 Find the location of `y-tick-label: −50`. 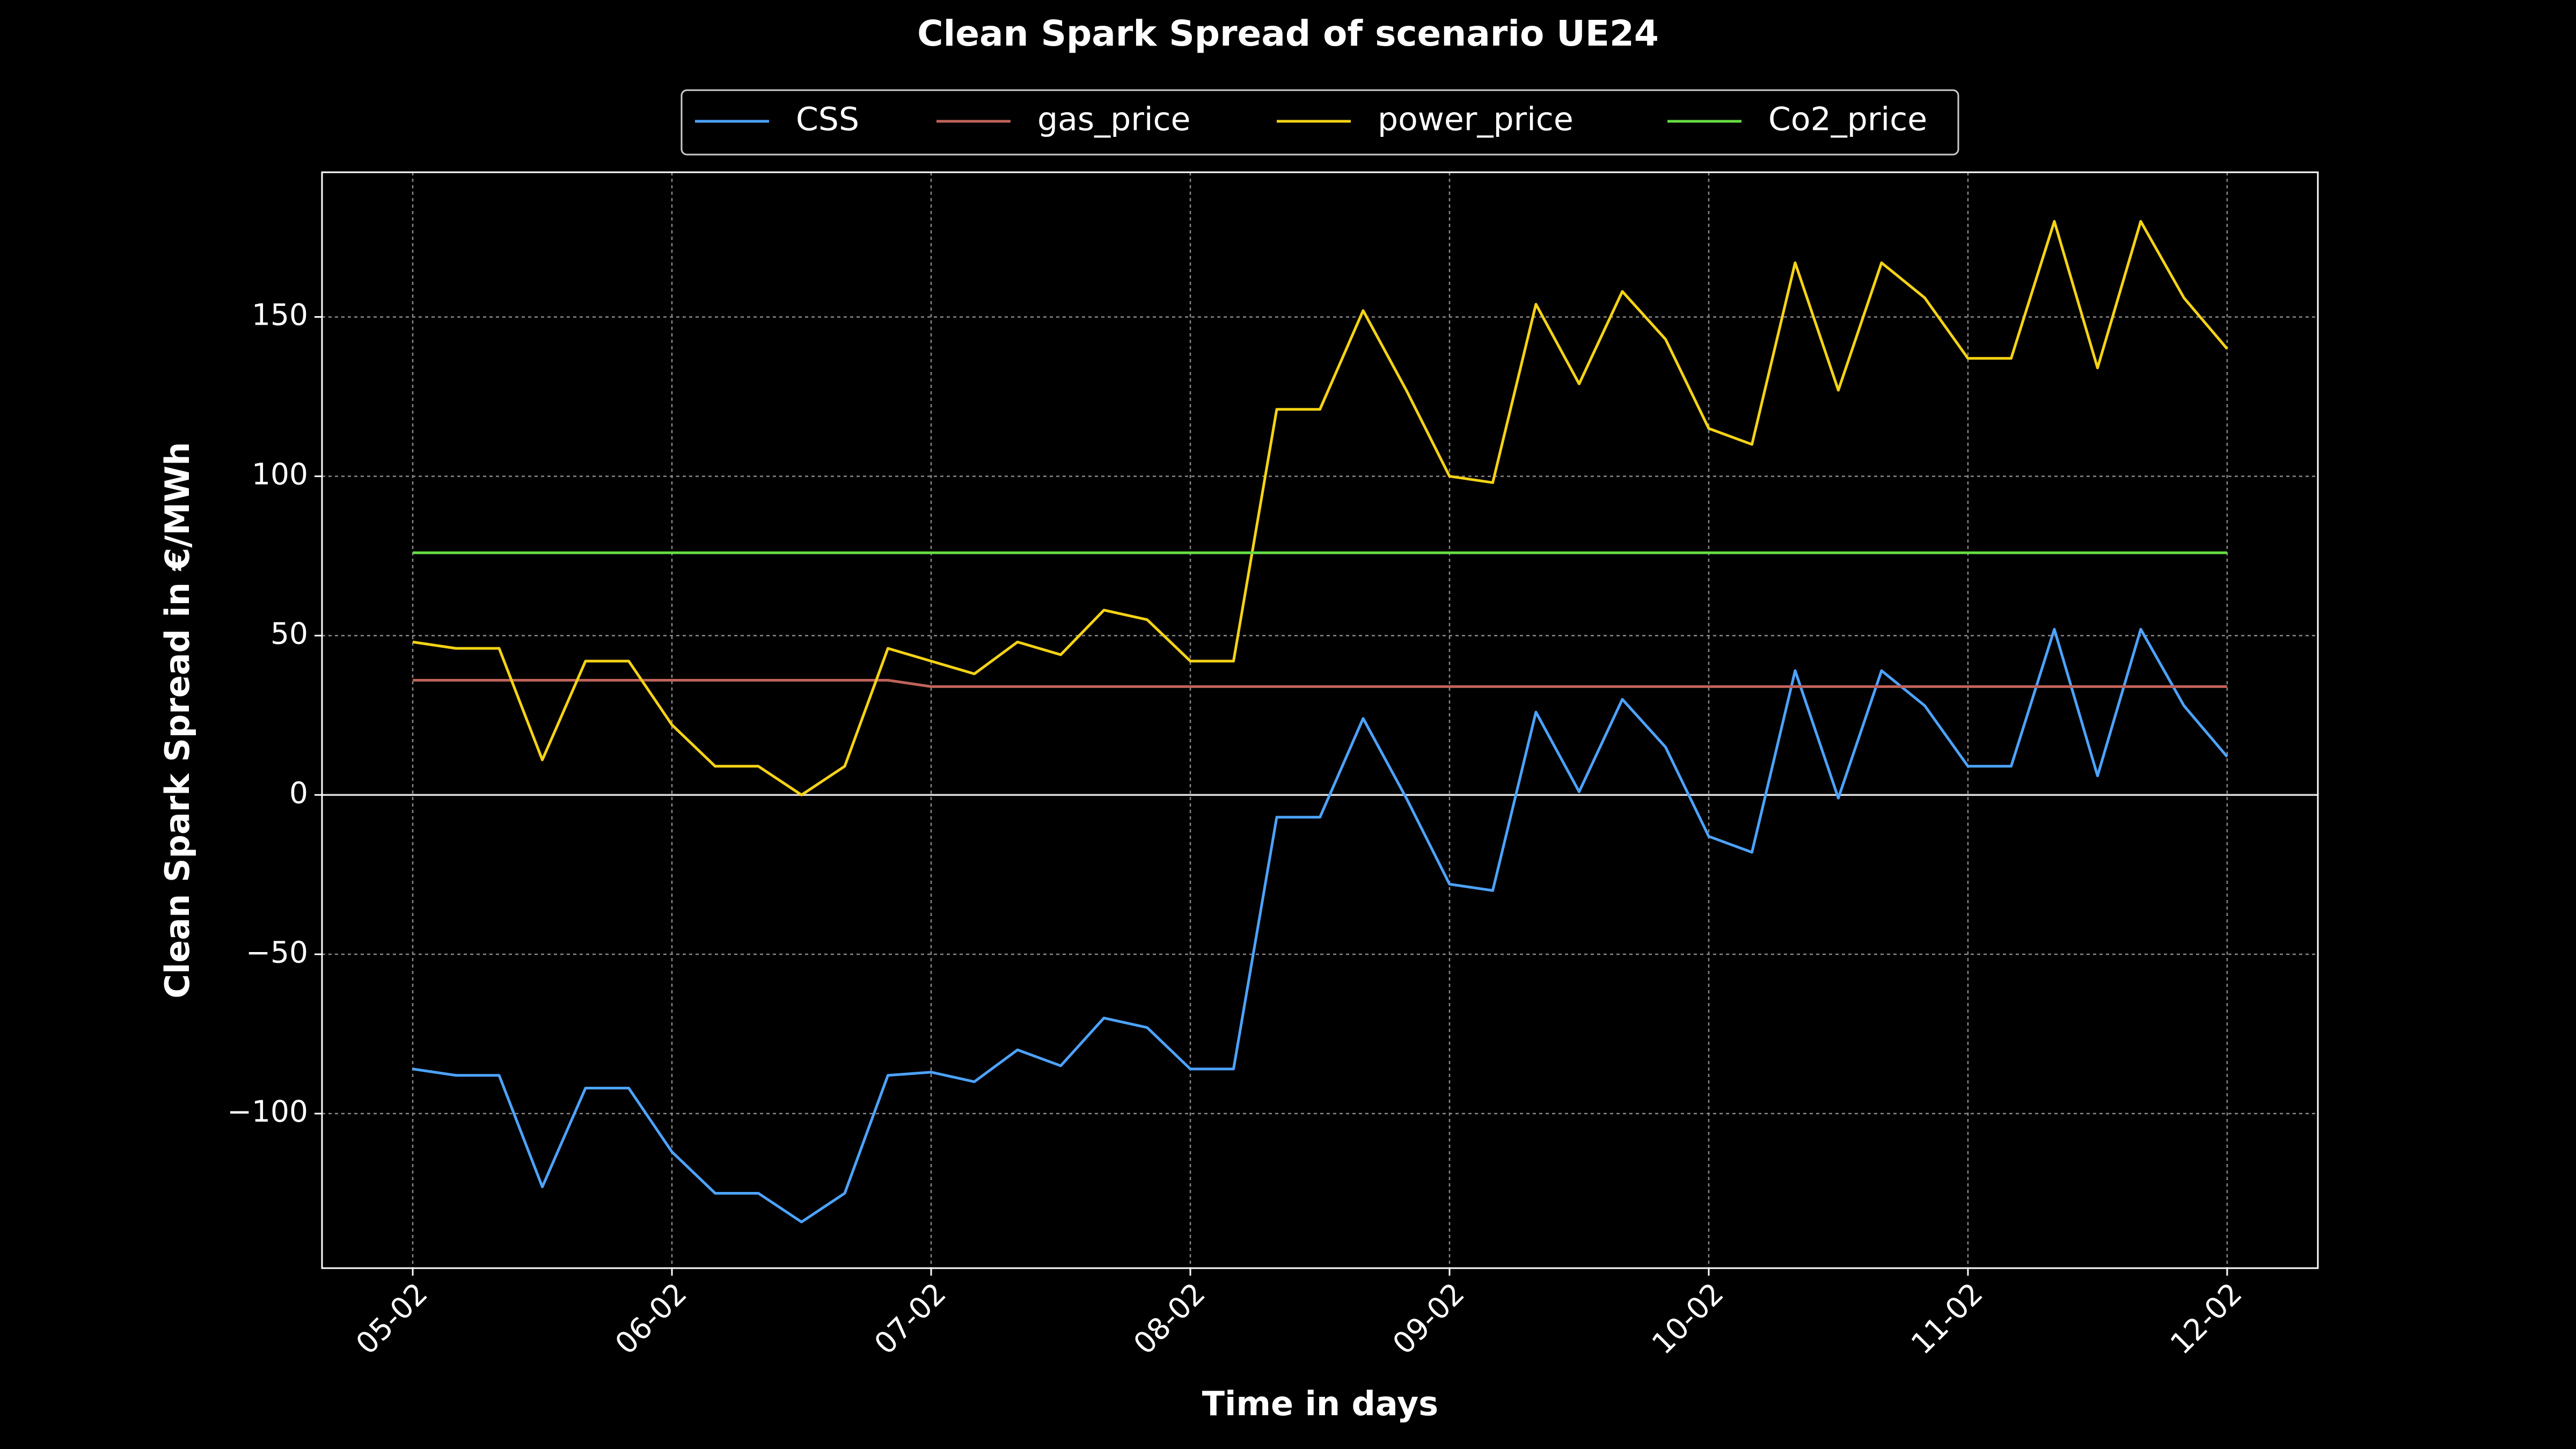

y-tick-label: −50 is located at coordinates (277, 952).